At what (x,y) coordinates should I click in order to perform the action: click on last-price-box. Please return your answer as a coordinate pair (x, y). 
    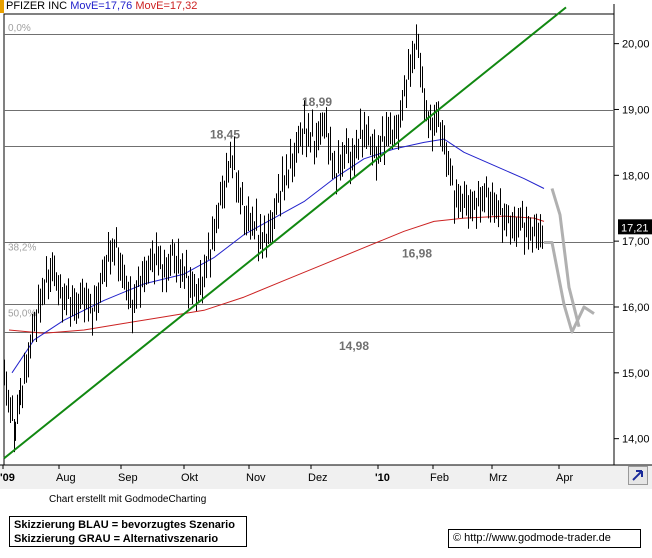
    Looking at the image, I should click on (635, 227).